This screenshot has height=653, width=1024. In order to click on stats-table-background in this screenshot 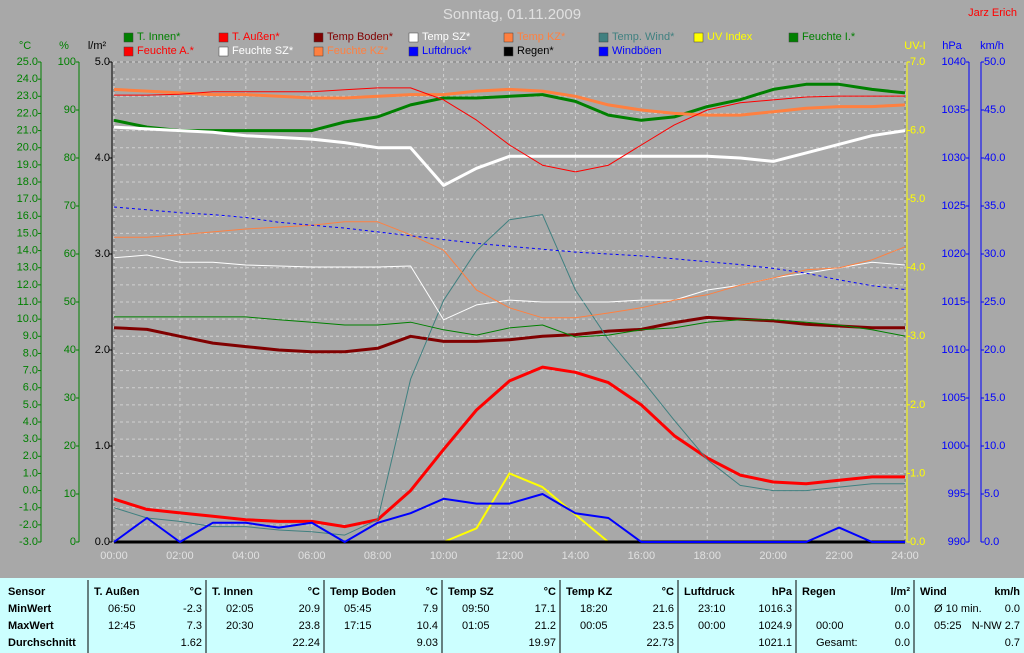, I will do `click(512, 615)`.